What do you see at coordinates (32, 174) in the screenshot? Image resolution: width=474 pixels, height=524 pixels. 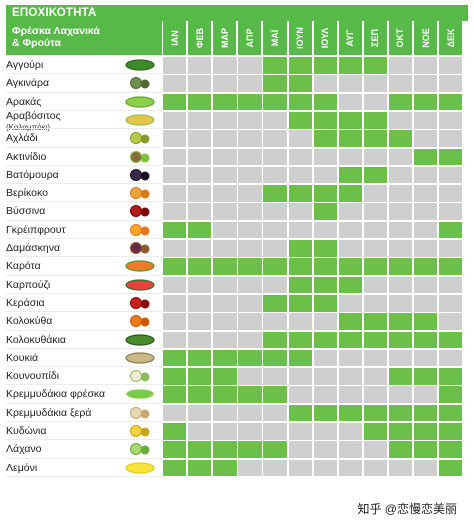 I see `produce-name: Βατόμουρα` at bounding box center [32, 174].